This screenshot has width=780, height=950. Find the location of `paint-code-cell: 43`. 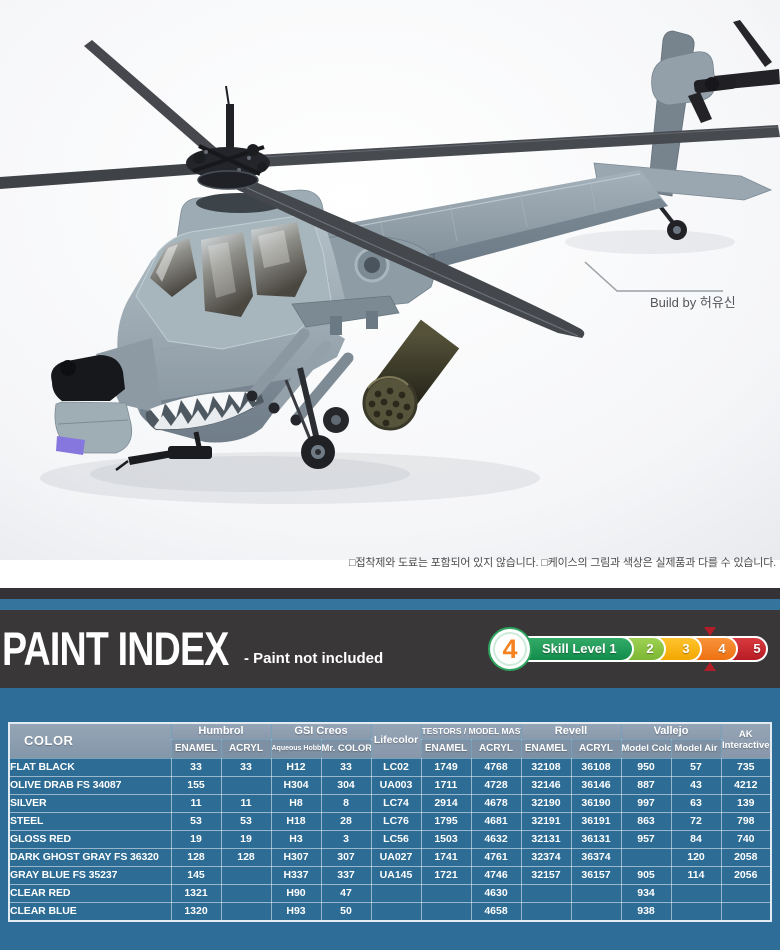

paint-code-cell: 43 is located at coordinates (696, 785).